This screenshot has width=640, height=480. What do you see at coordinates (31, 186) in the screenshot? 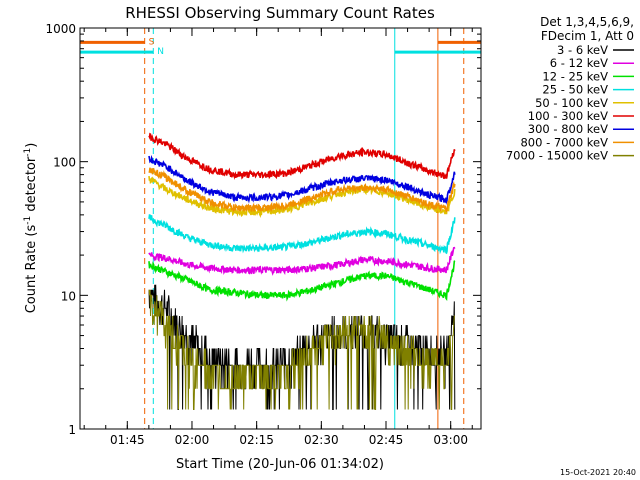
I see `y-axis-label-mid: detector` at bounding box center [31, 186].